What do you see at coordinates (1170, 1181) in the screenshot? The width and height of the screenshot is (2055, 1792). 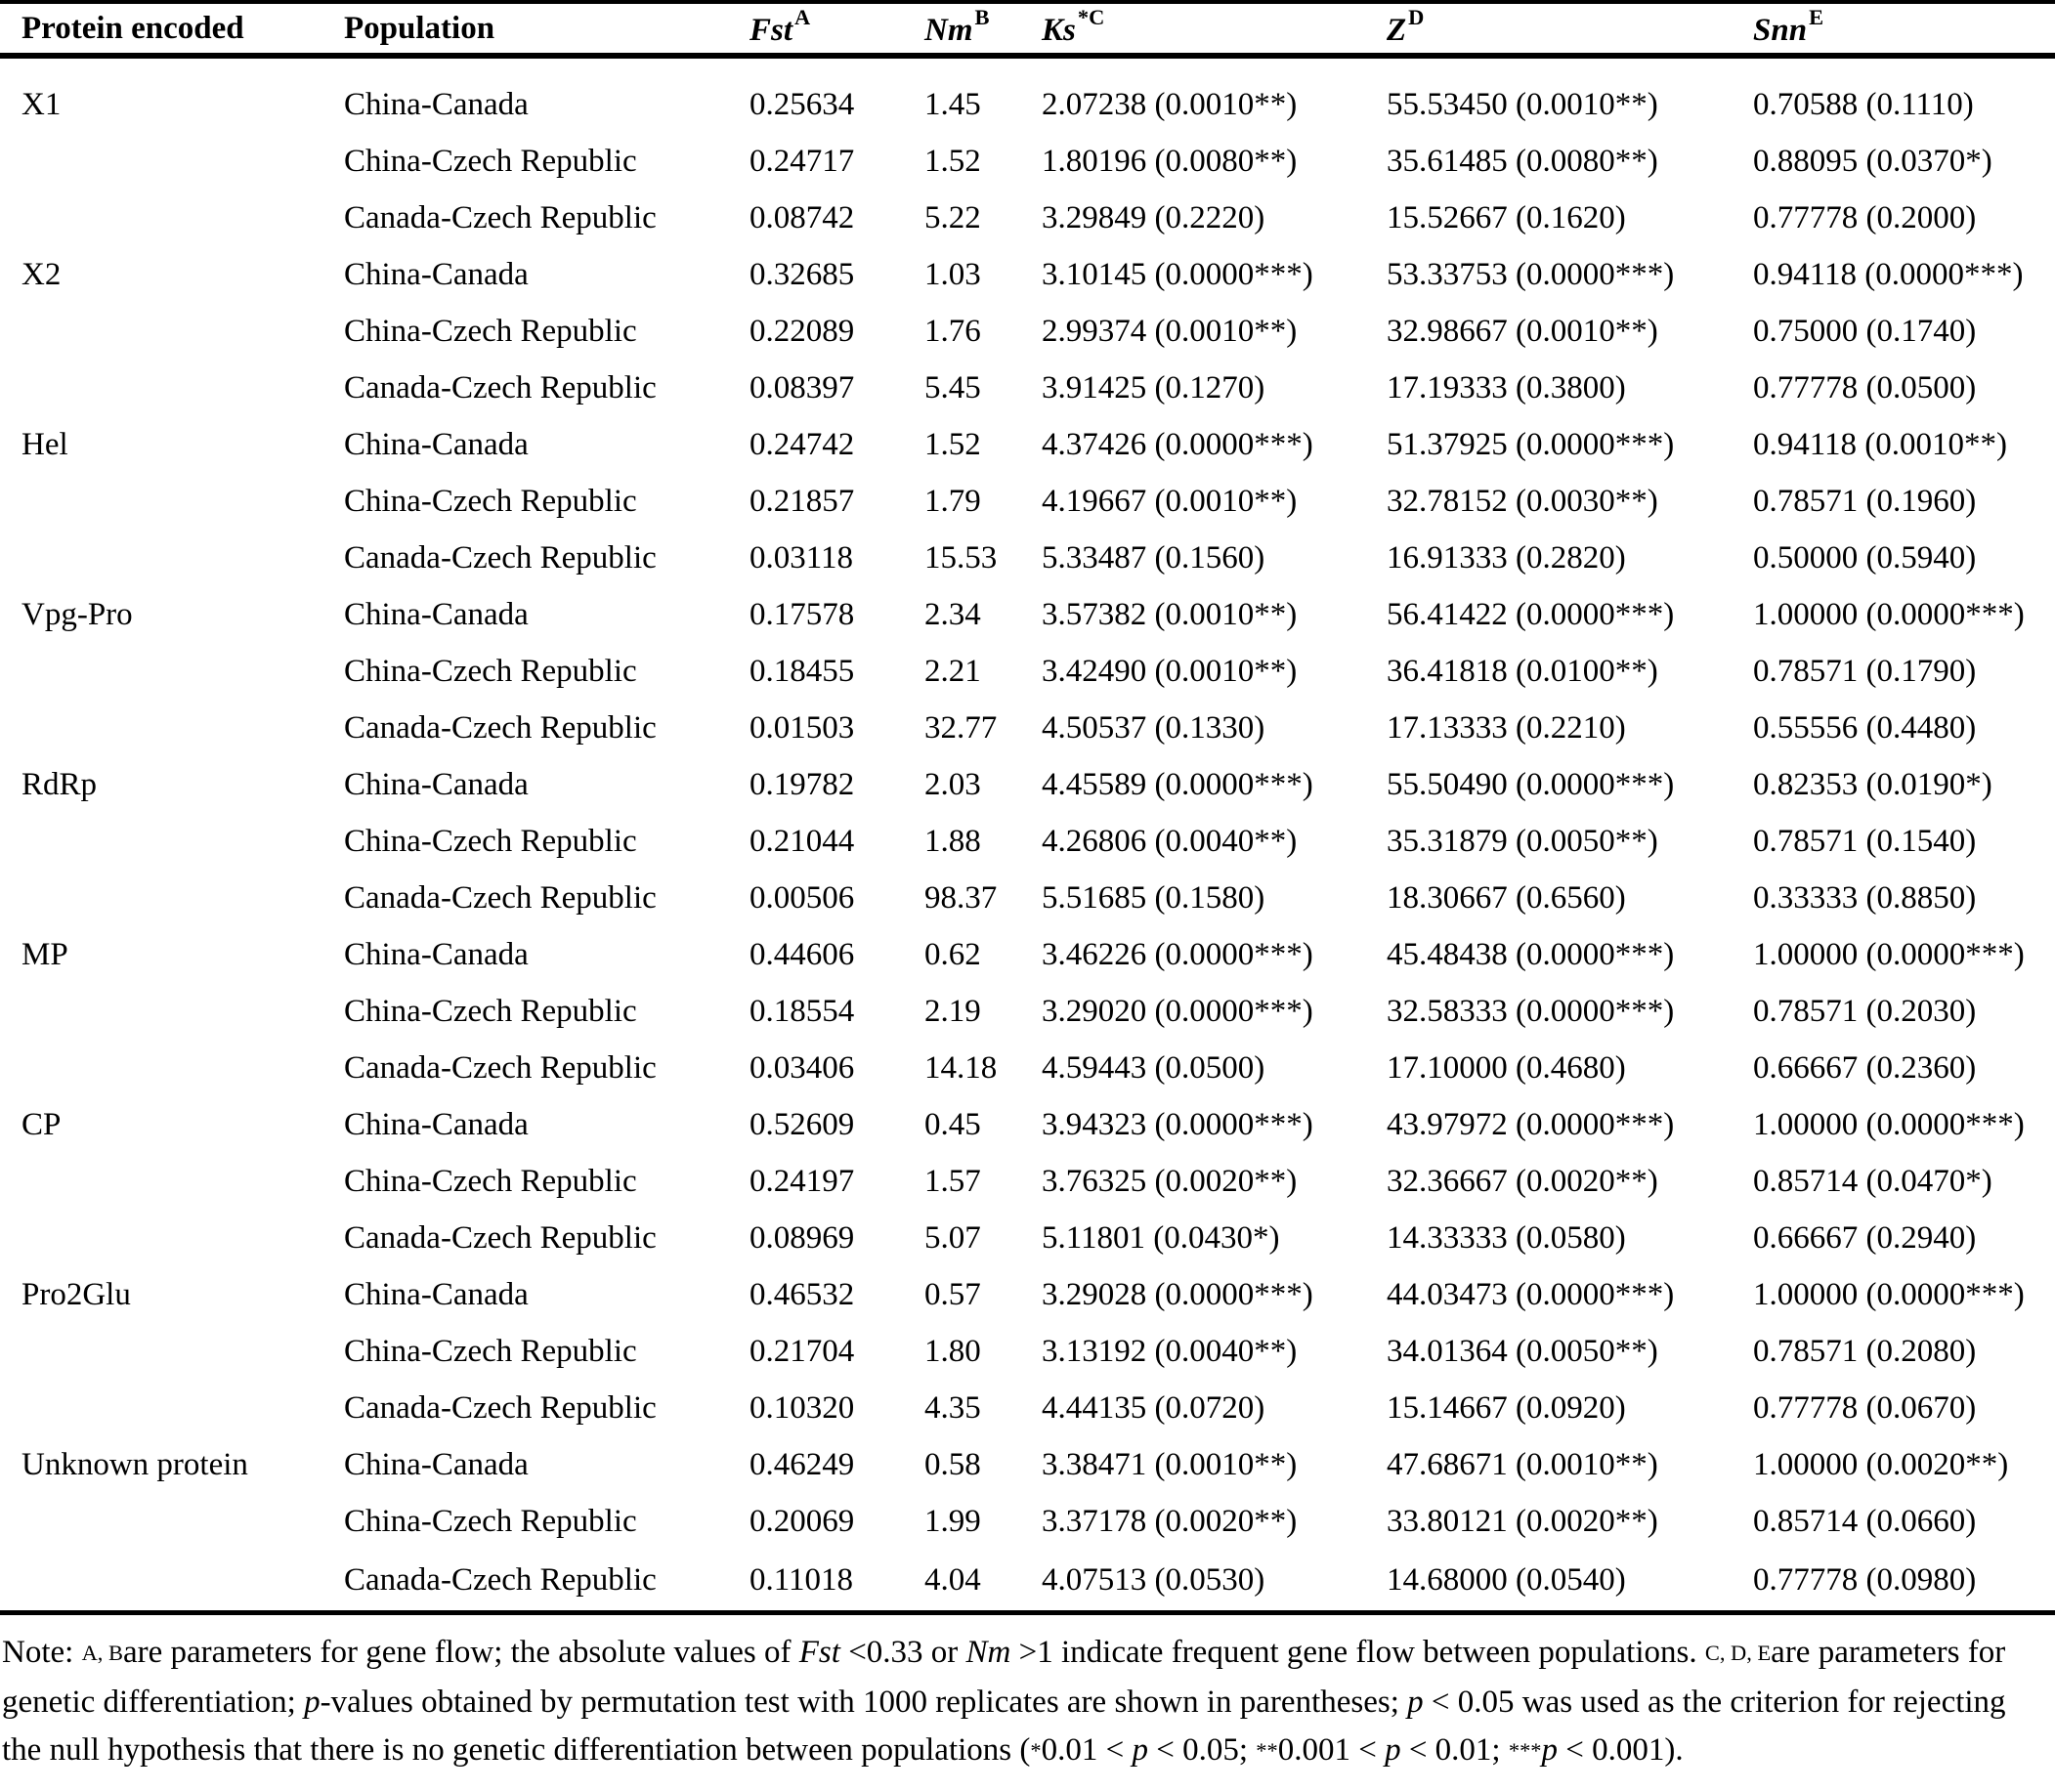 I see `cell-ks: 3.76325 (0.0020**)` at bounding box center [1170, 1181].